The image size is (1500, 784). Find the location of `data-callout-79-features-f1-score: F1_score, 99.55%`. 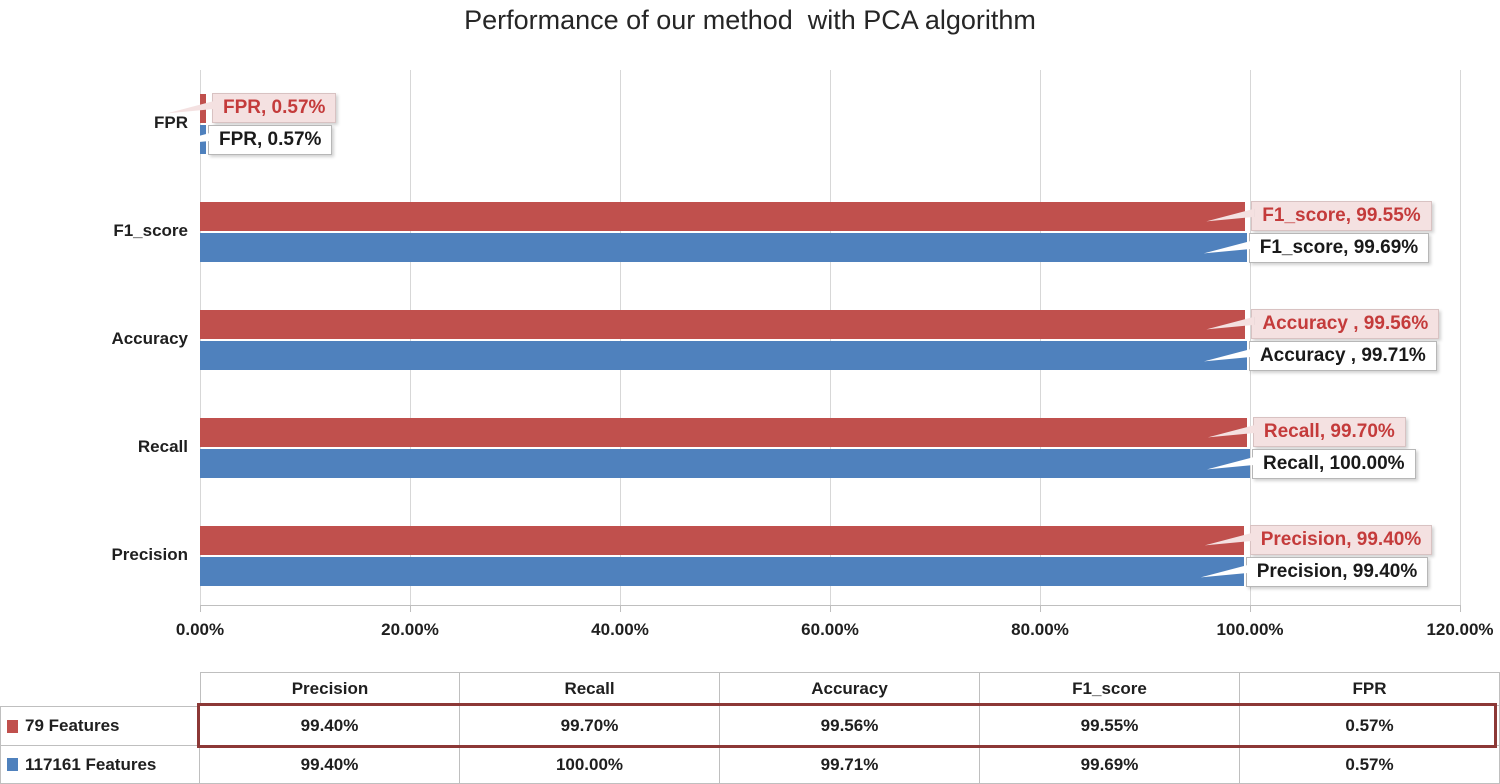

data-callout-79-features-f1-score: F1_score, 99.55% is located at coordinates (1319, 216).